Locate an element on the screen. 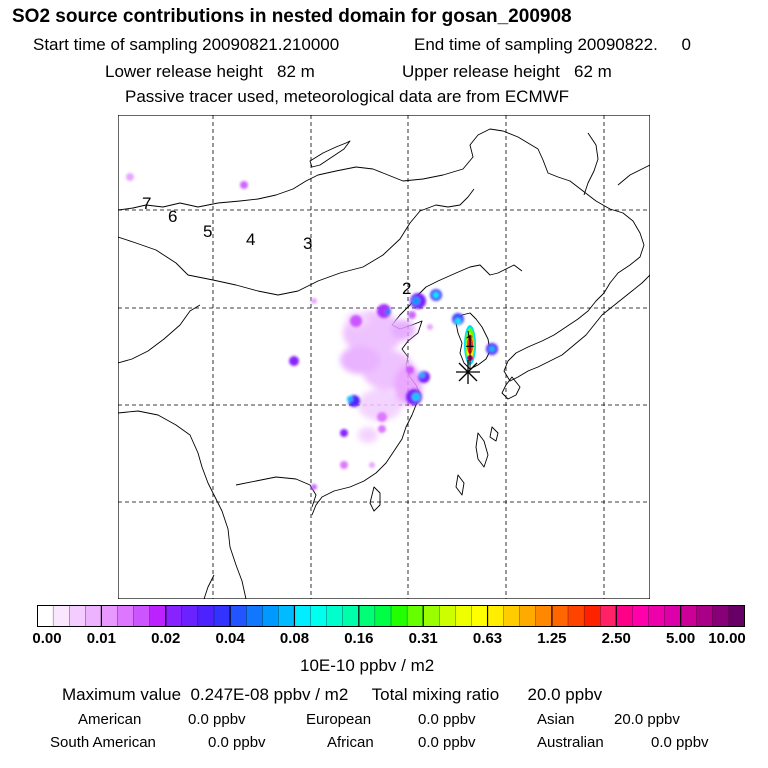 The image size is (768, 768). colorbar-tick-label: 0.16 is located at coordinates (359, 638).